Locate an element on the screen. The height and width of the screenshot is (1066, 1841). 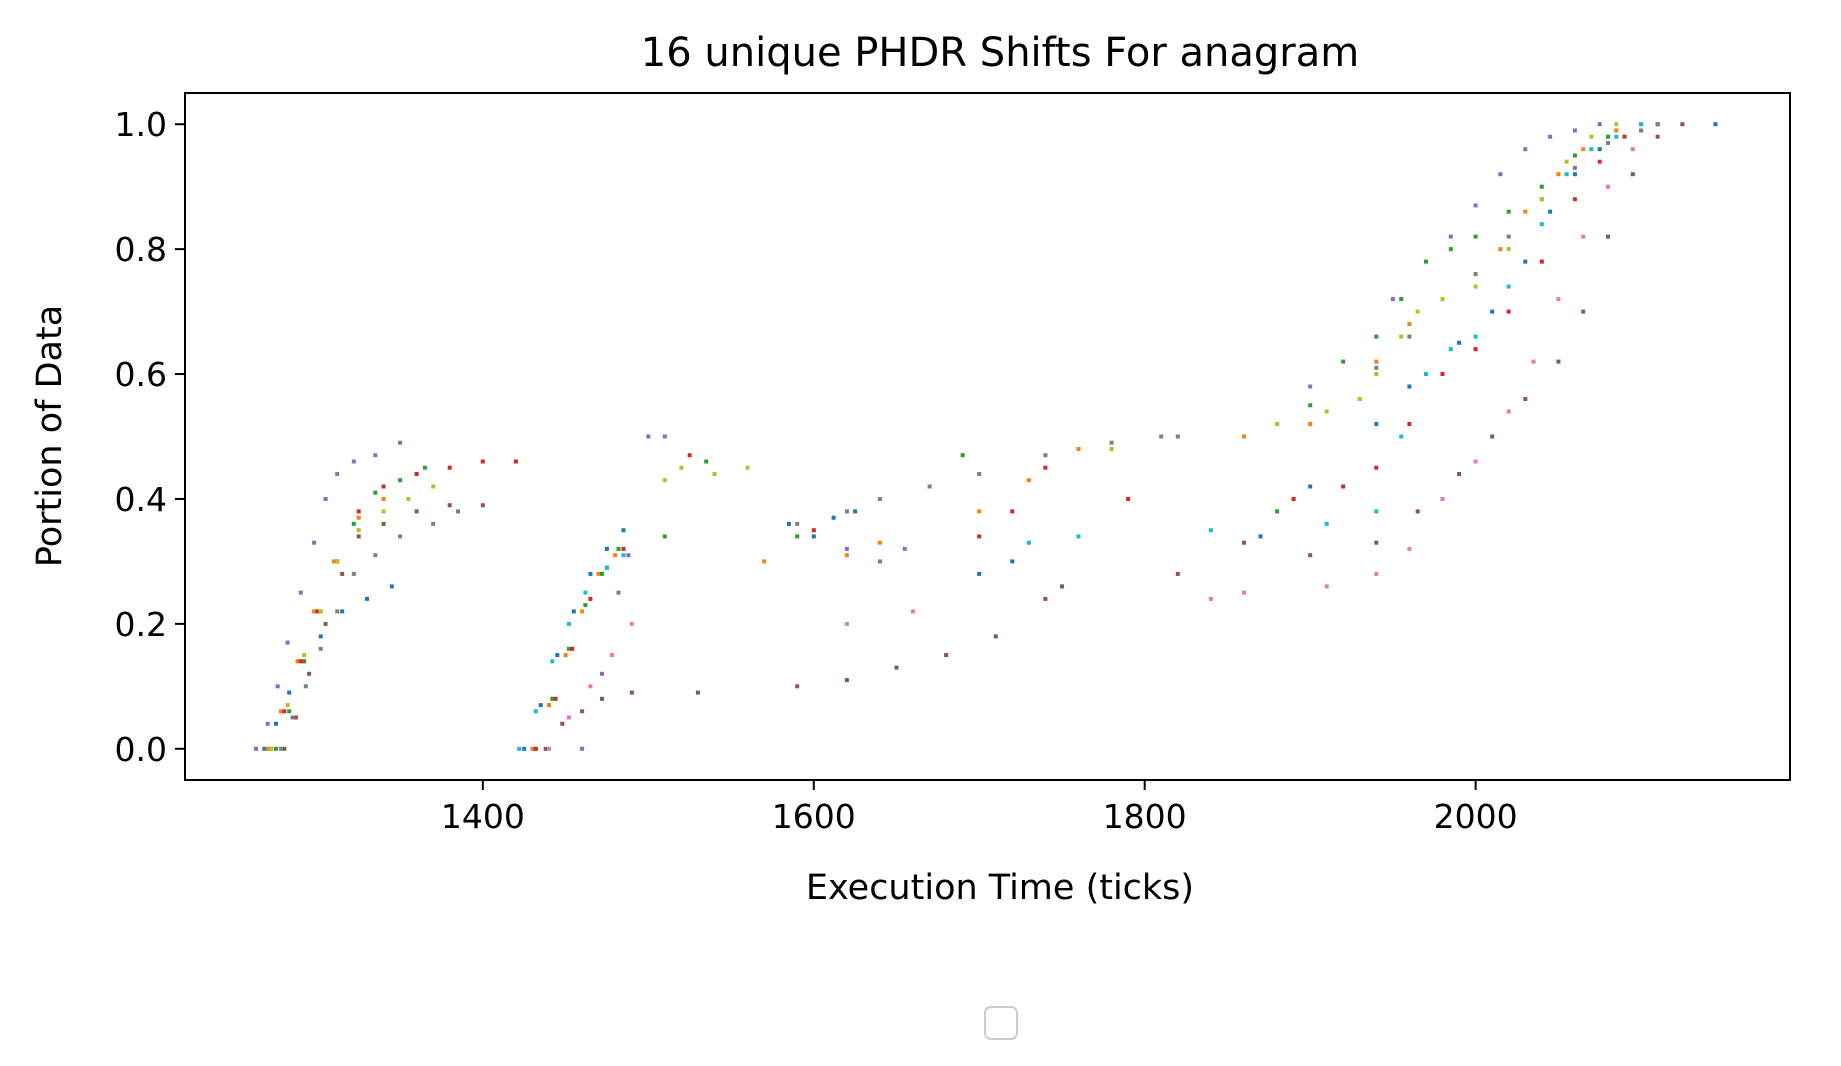
y-tick-label: 0.0 is located at coordinates (141, 749).